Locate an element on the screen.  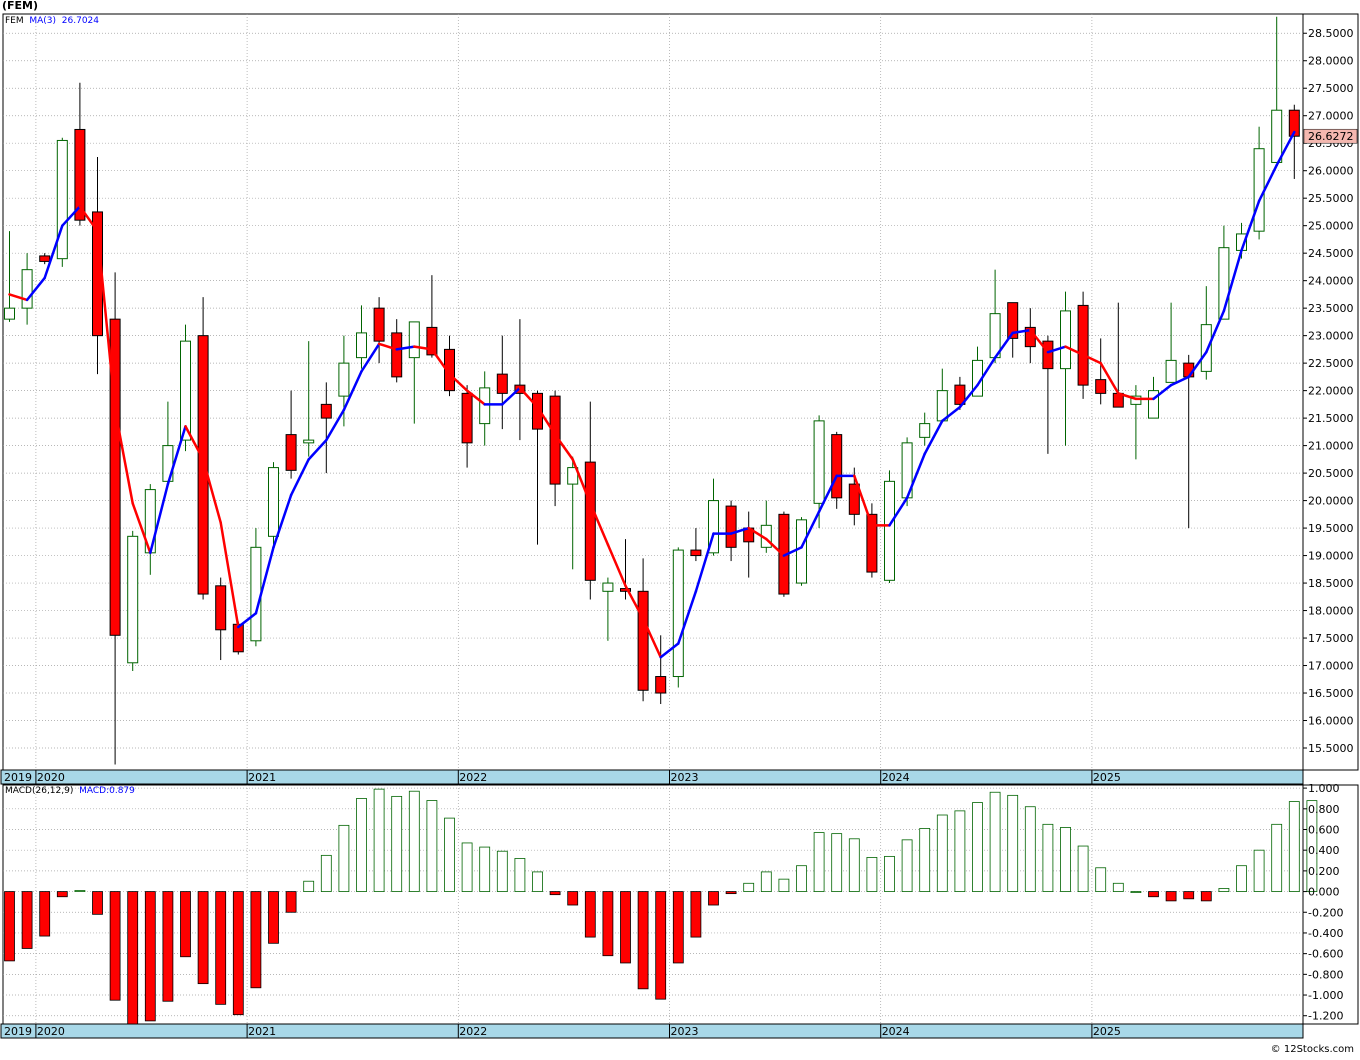
macd-legend: MACD(26,12,9) MACD:0.879 is located at coordinates (70, 791).